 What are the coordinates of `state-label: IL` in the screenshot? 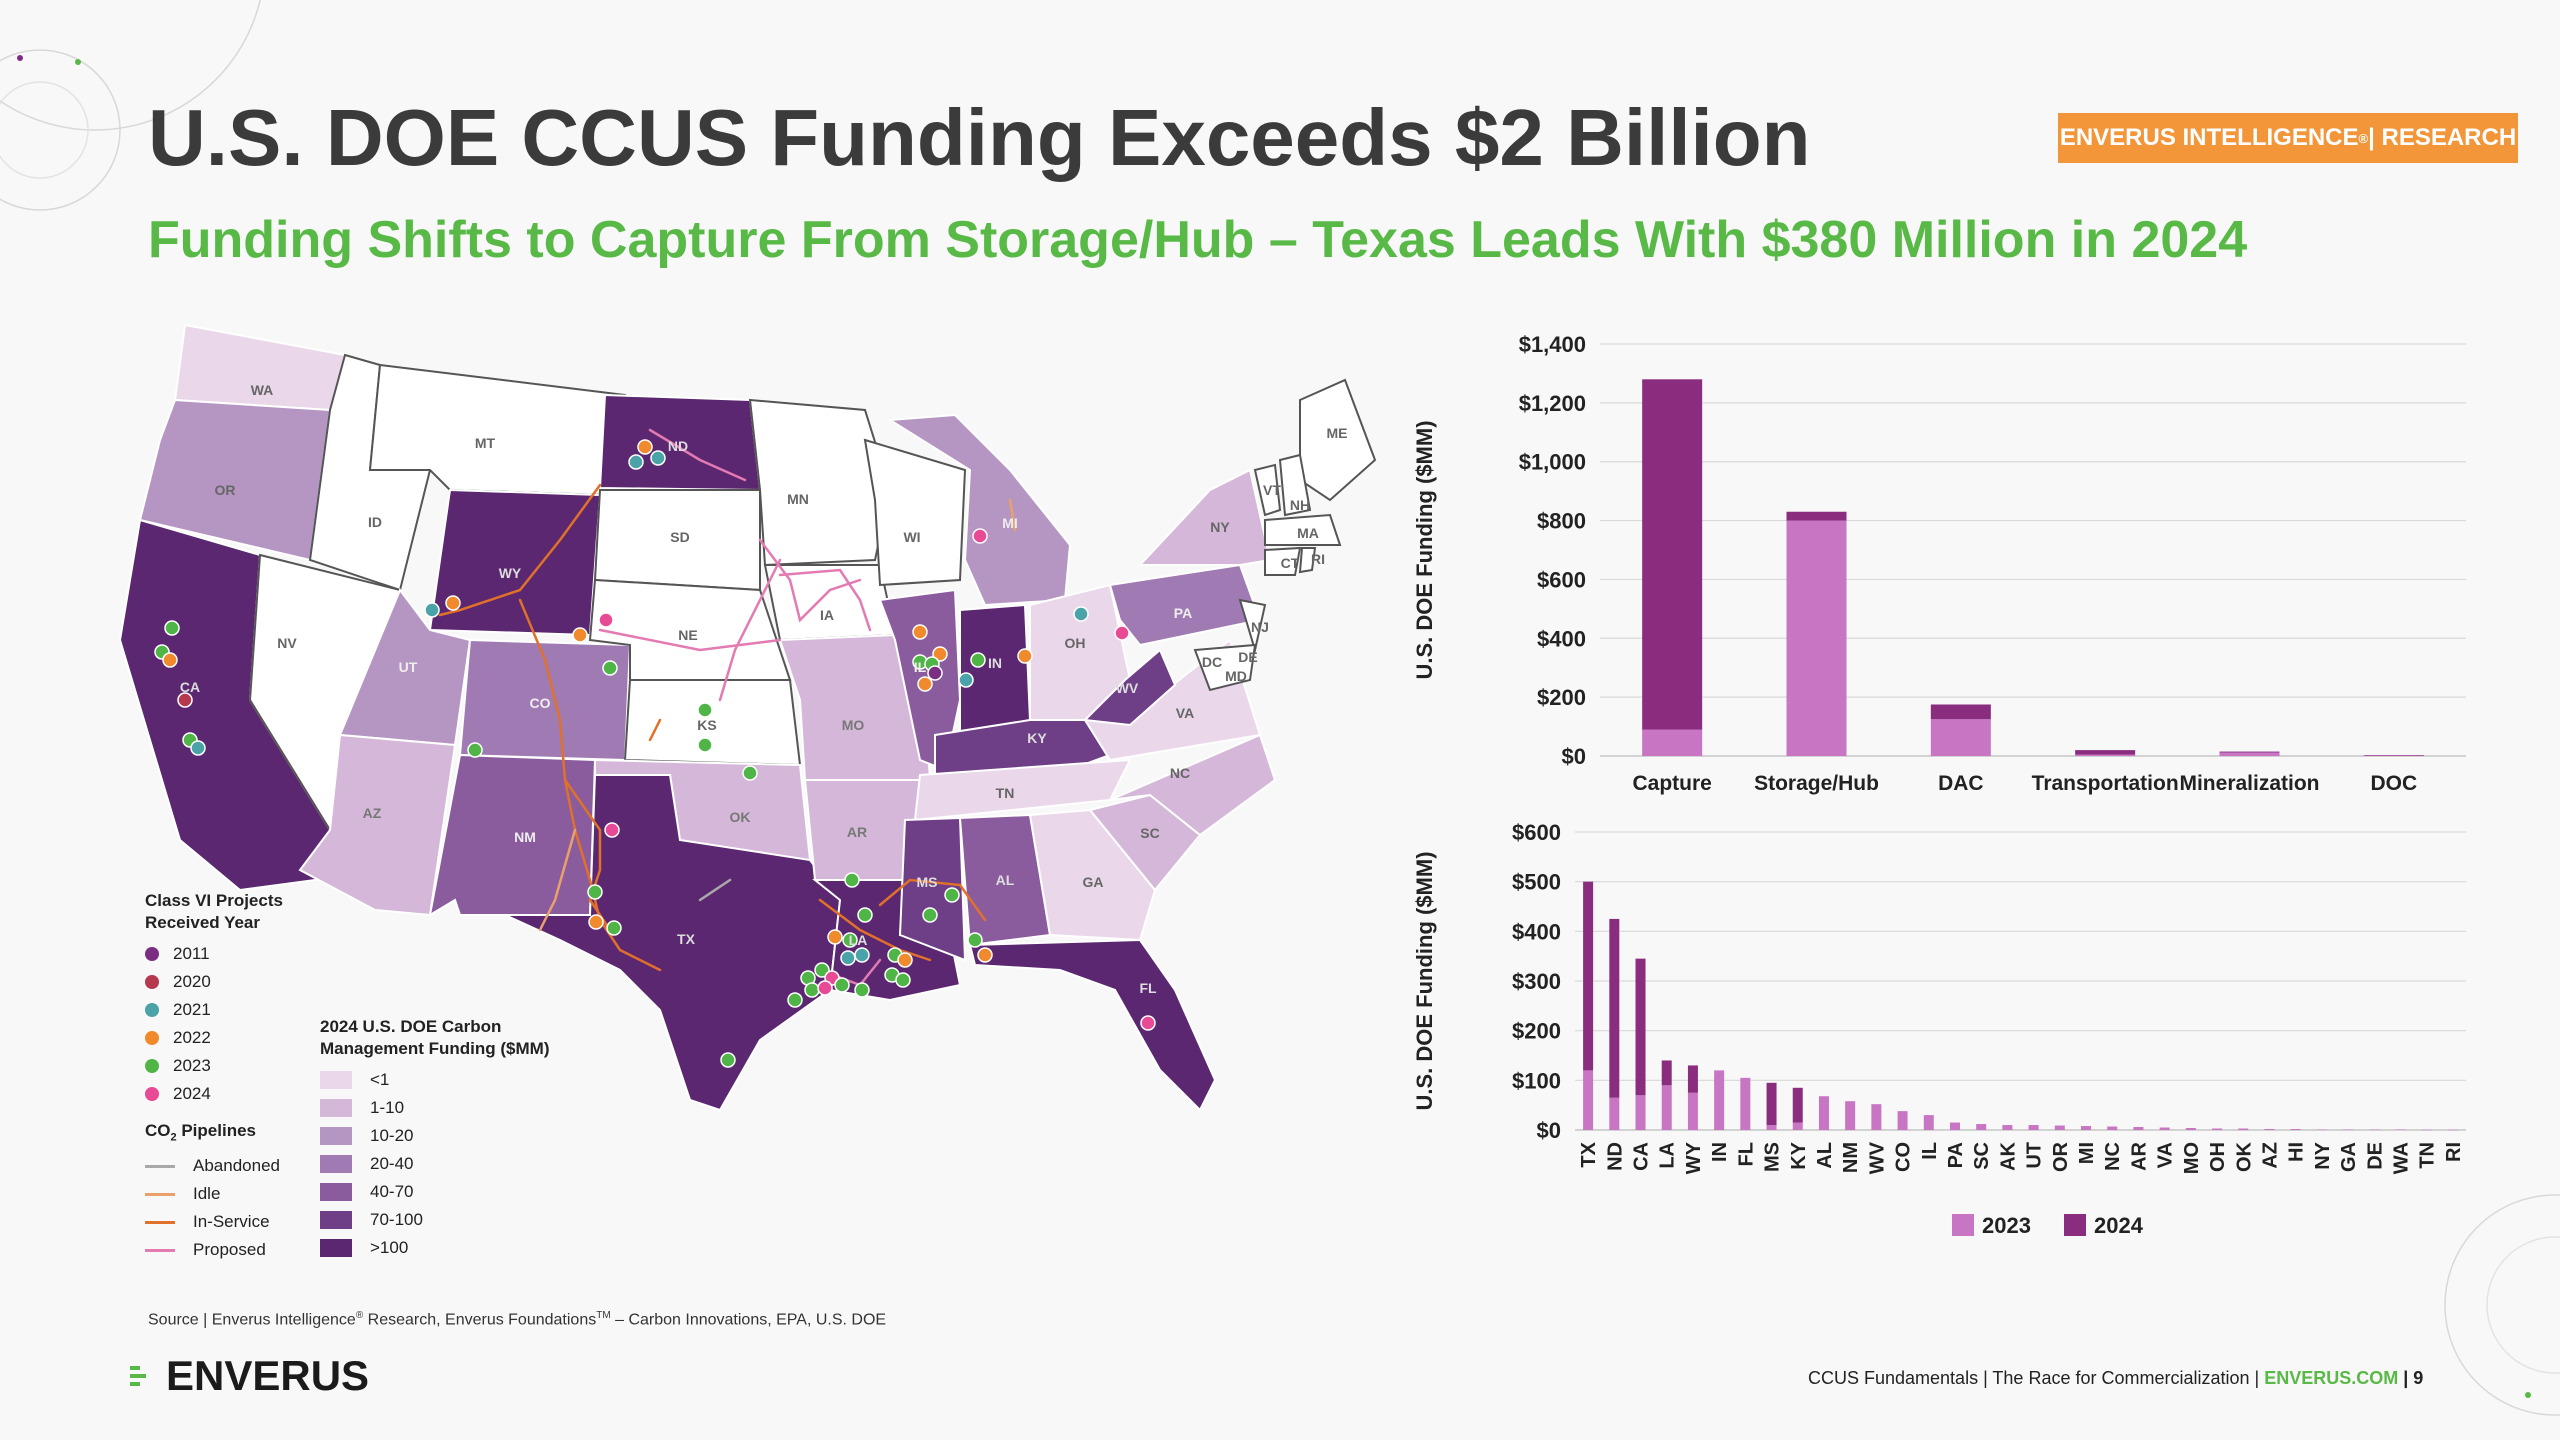 It's located at (920, 667).